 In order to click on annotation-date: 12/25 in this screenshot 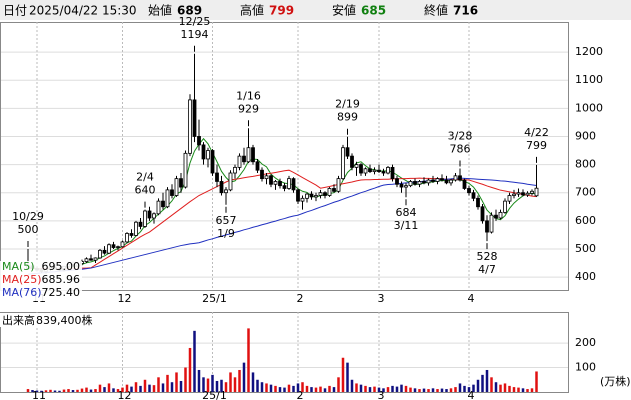, I will do `click(195, 21)`.